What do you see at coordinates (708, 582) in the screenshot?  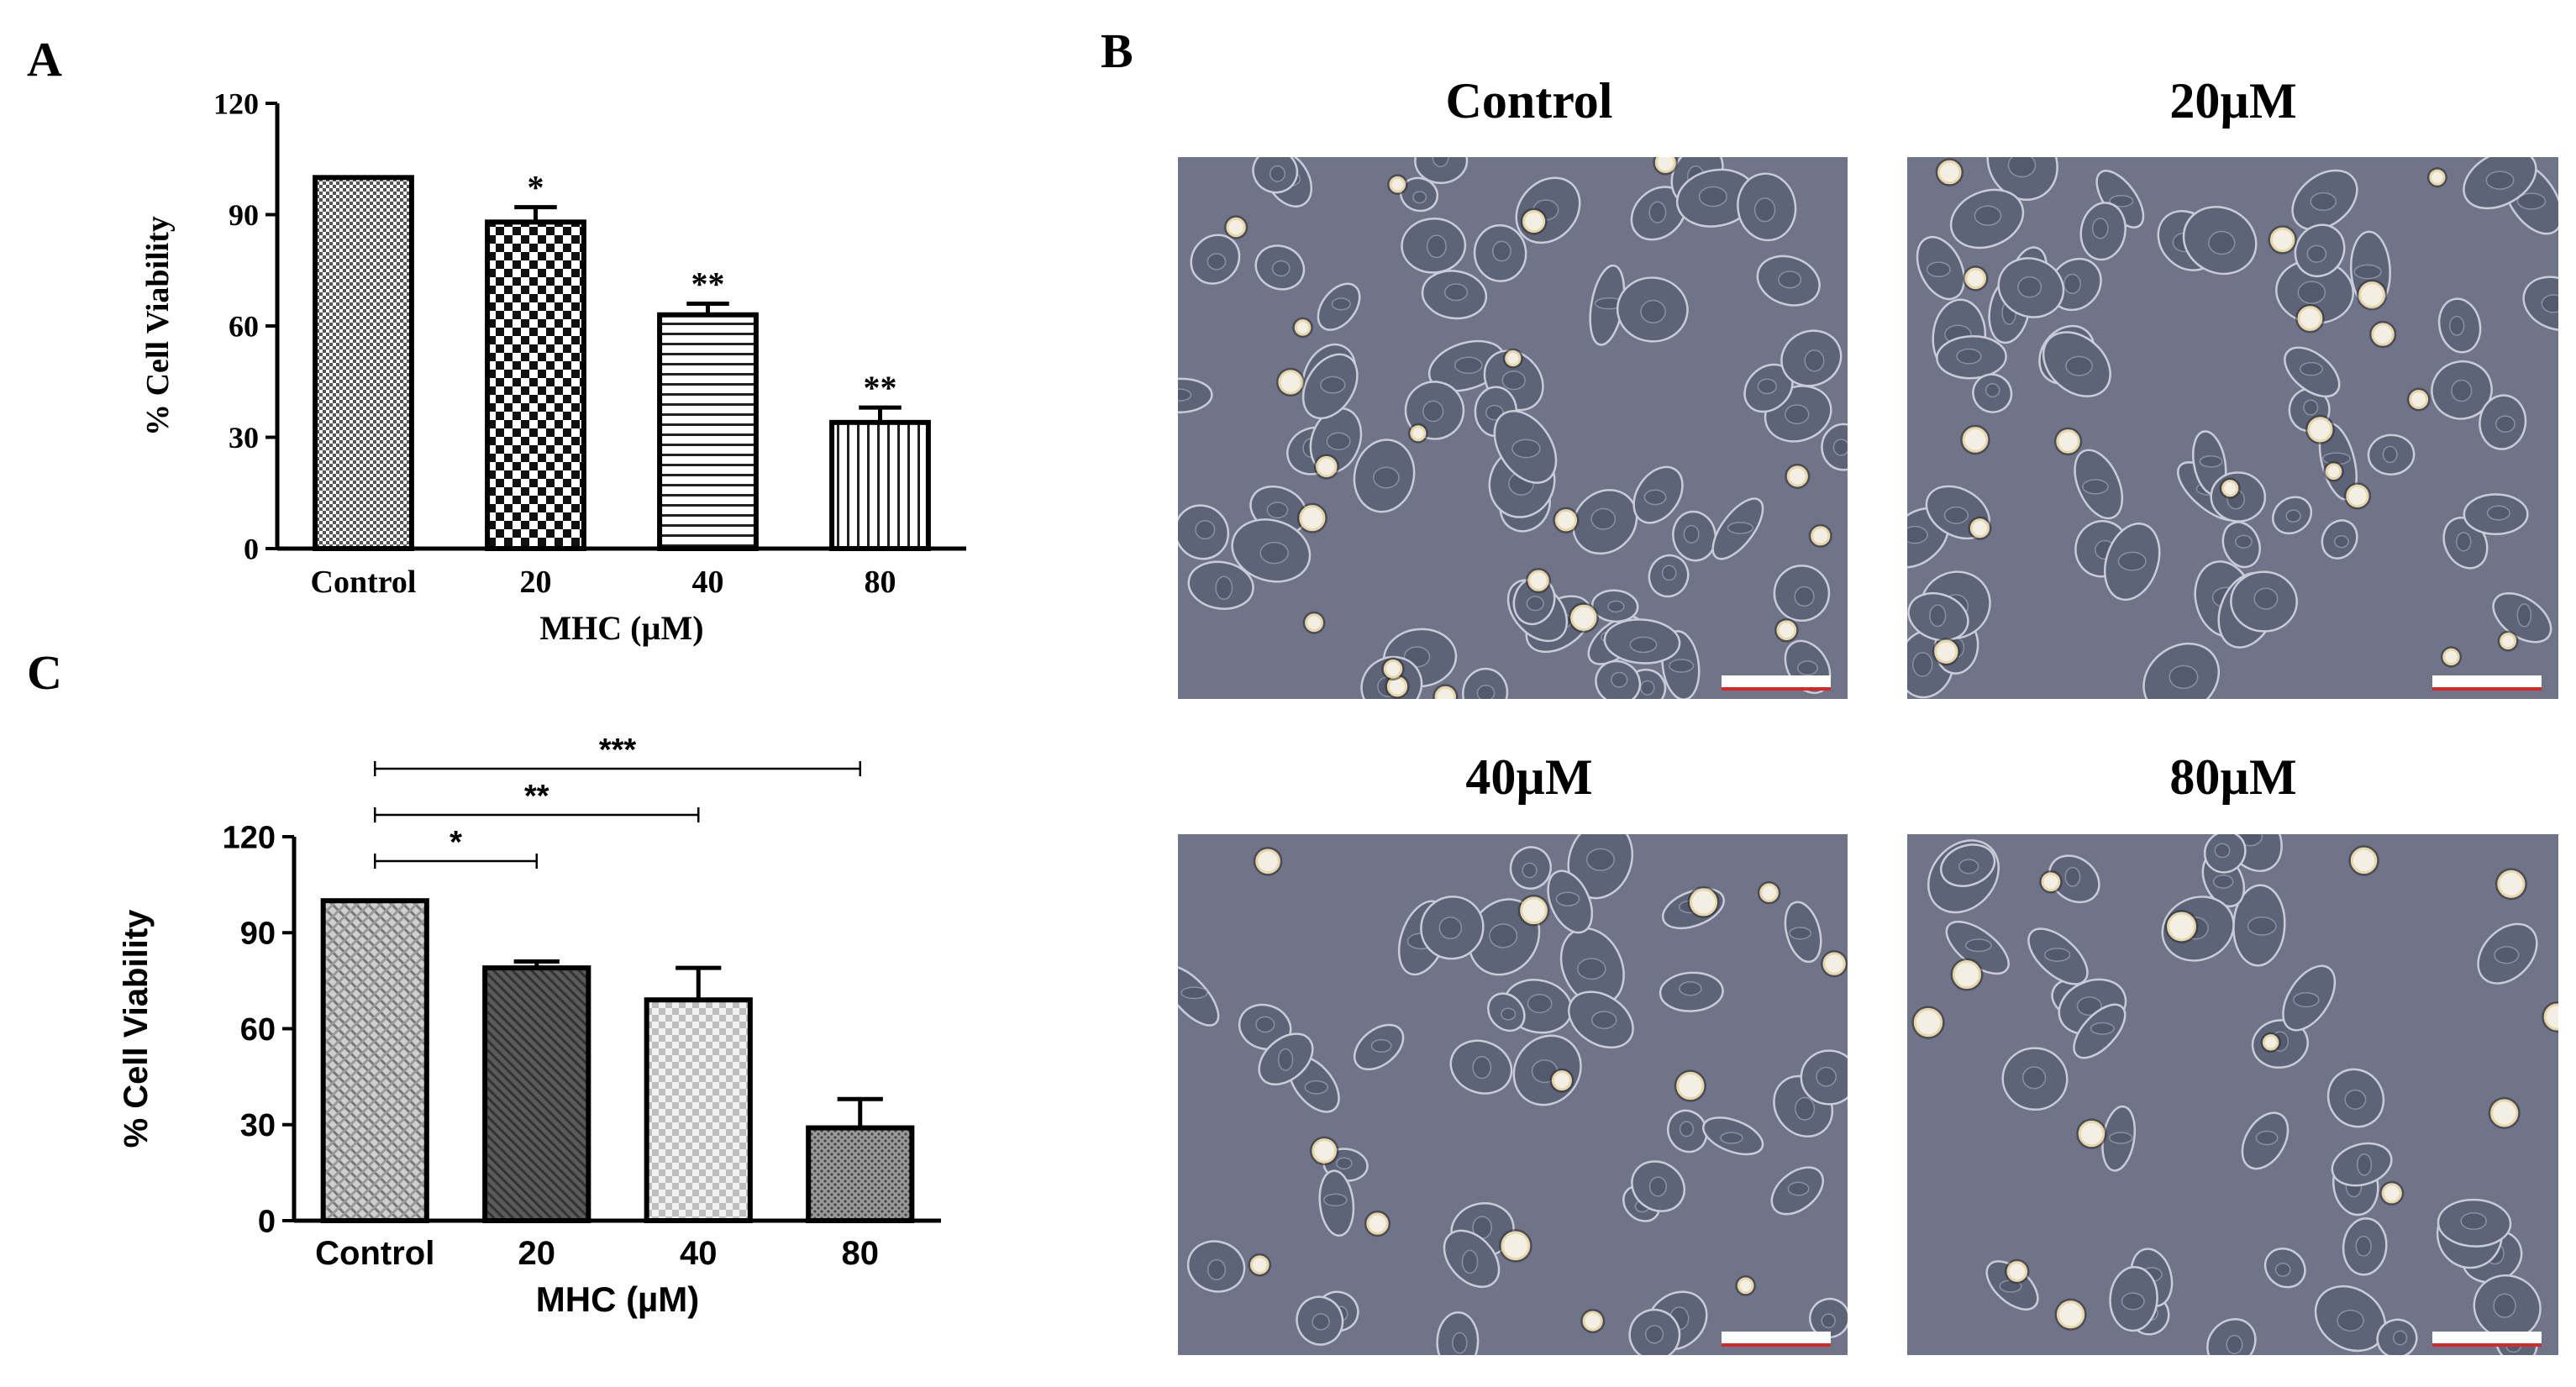 I see `x-tick-label: 40` at bounding box center [708, 582].